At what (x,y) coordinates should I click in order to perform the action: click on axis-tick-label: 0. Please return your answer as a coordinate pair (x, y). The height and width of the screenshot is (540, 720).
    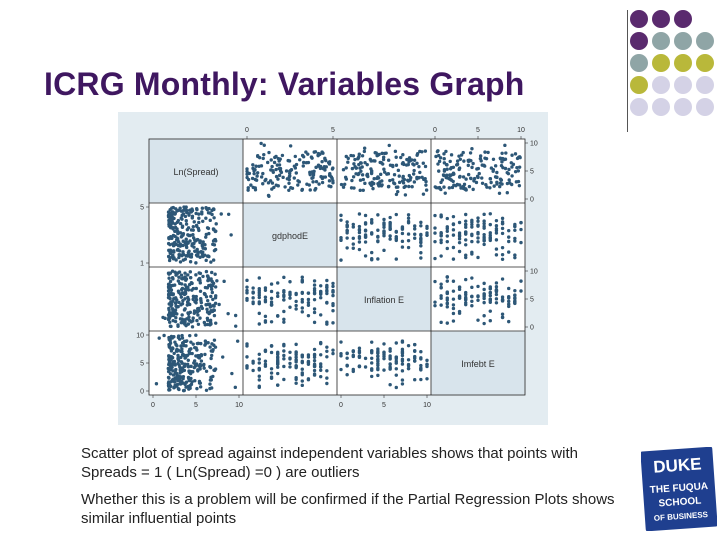
    Looking at the image, I should click on (153, 405).